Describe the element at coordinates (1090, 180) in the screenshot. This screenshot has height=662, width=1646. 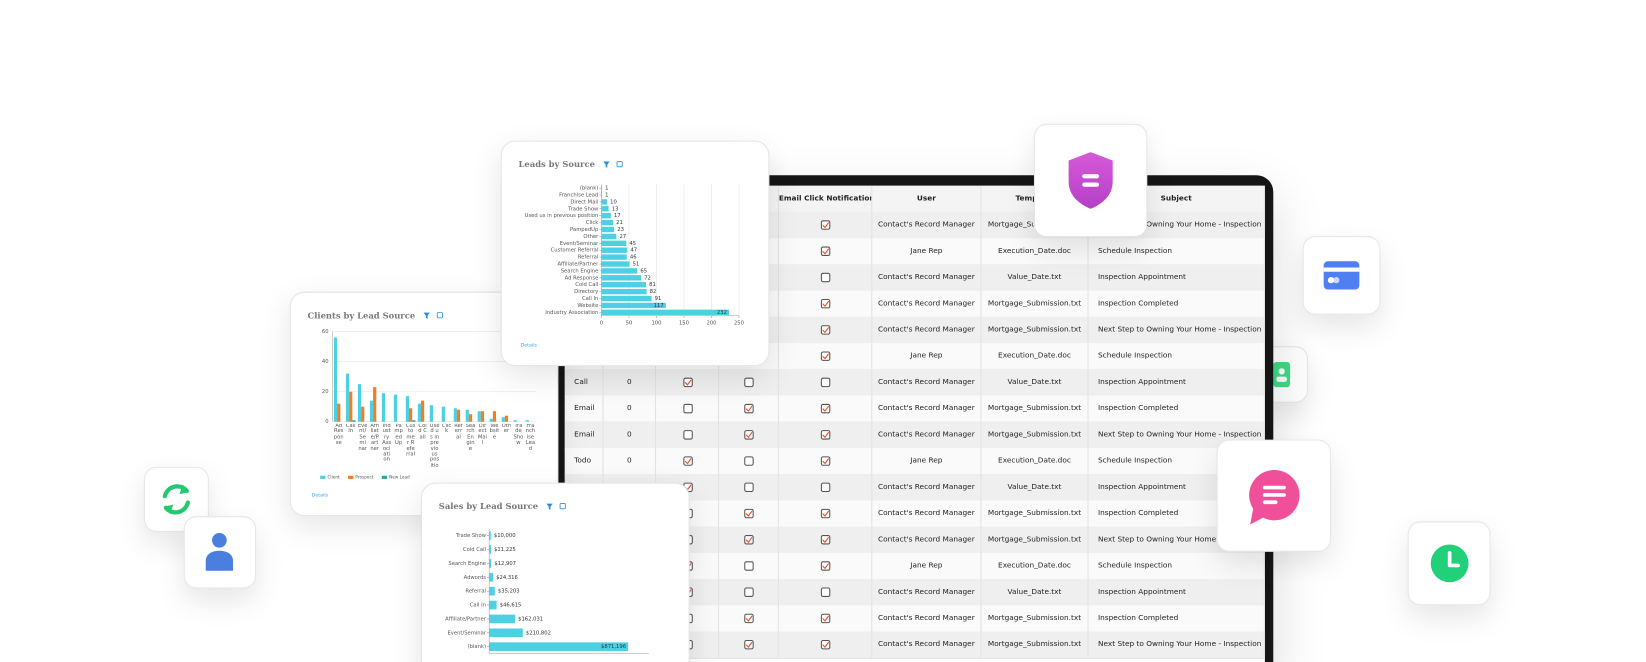
I see `shield-icon` at that location.